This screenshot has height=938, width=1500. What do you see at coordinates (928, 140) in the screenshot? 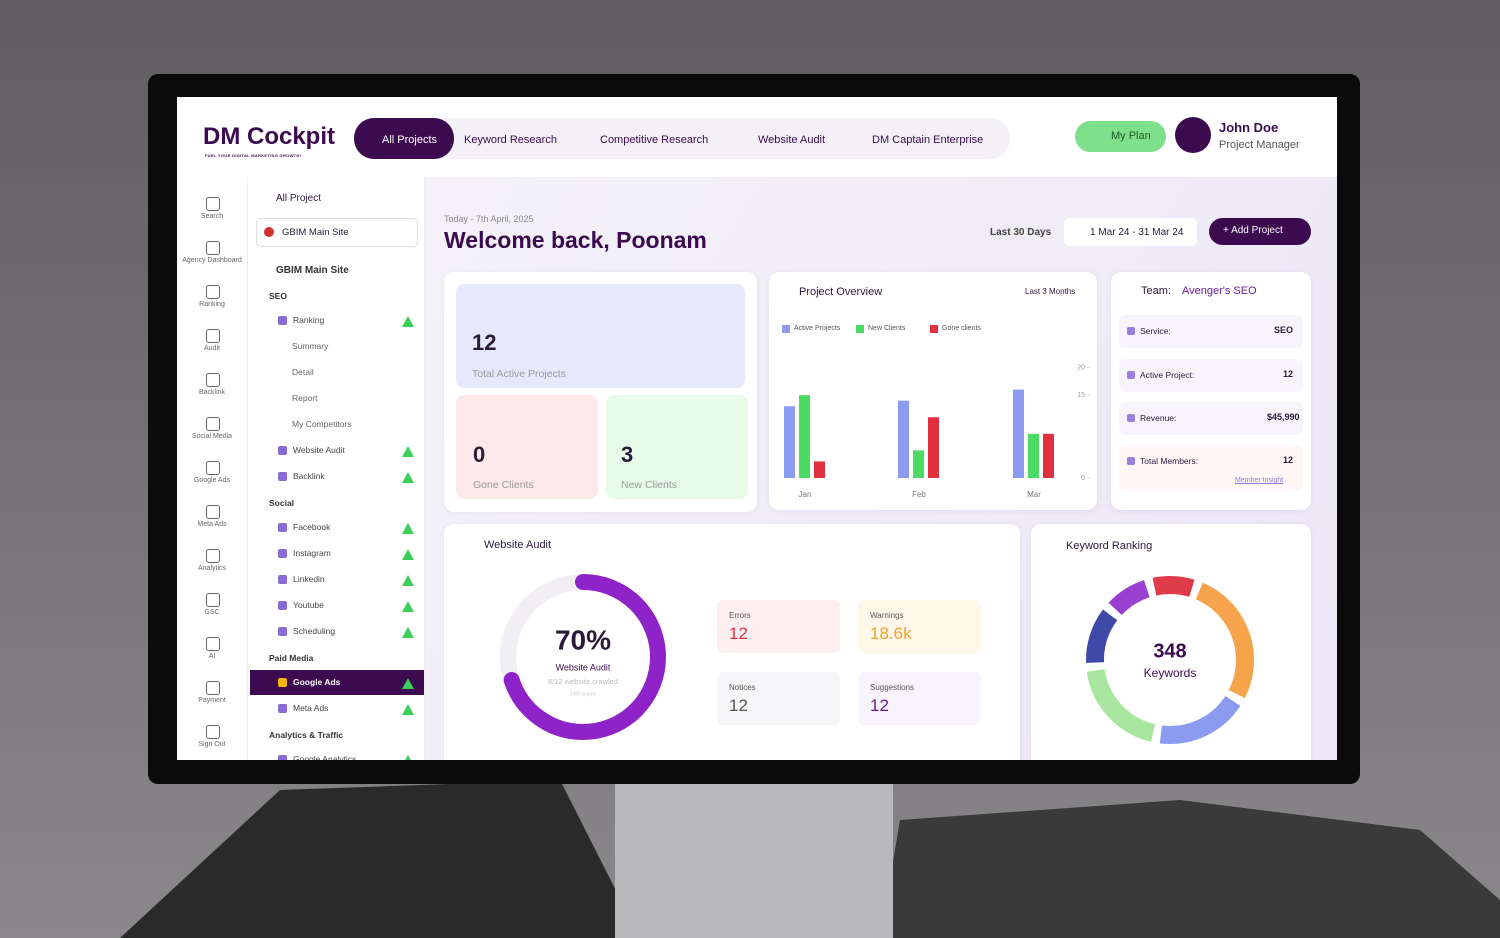
I see `nav-item: DM Captain Enterprise` at bounding box center [928, 140].